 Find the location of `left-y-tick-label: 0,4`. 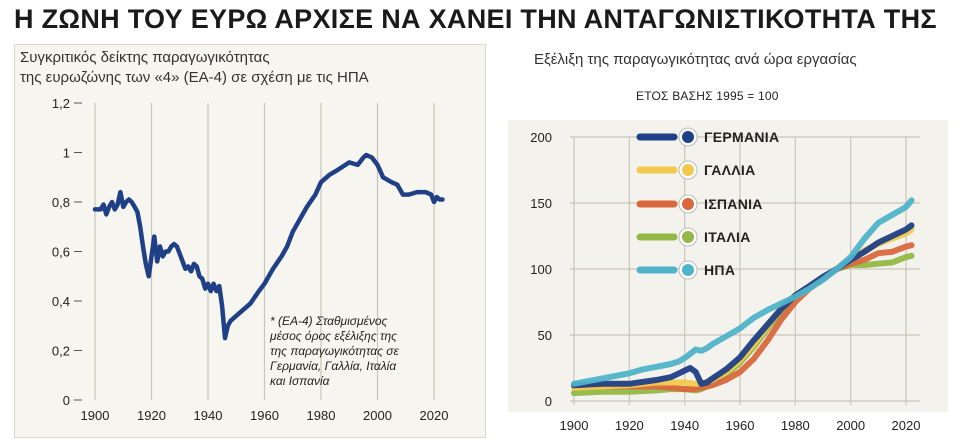

left-y-tick-label: 0,4 is located at coordinates (61, 301).